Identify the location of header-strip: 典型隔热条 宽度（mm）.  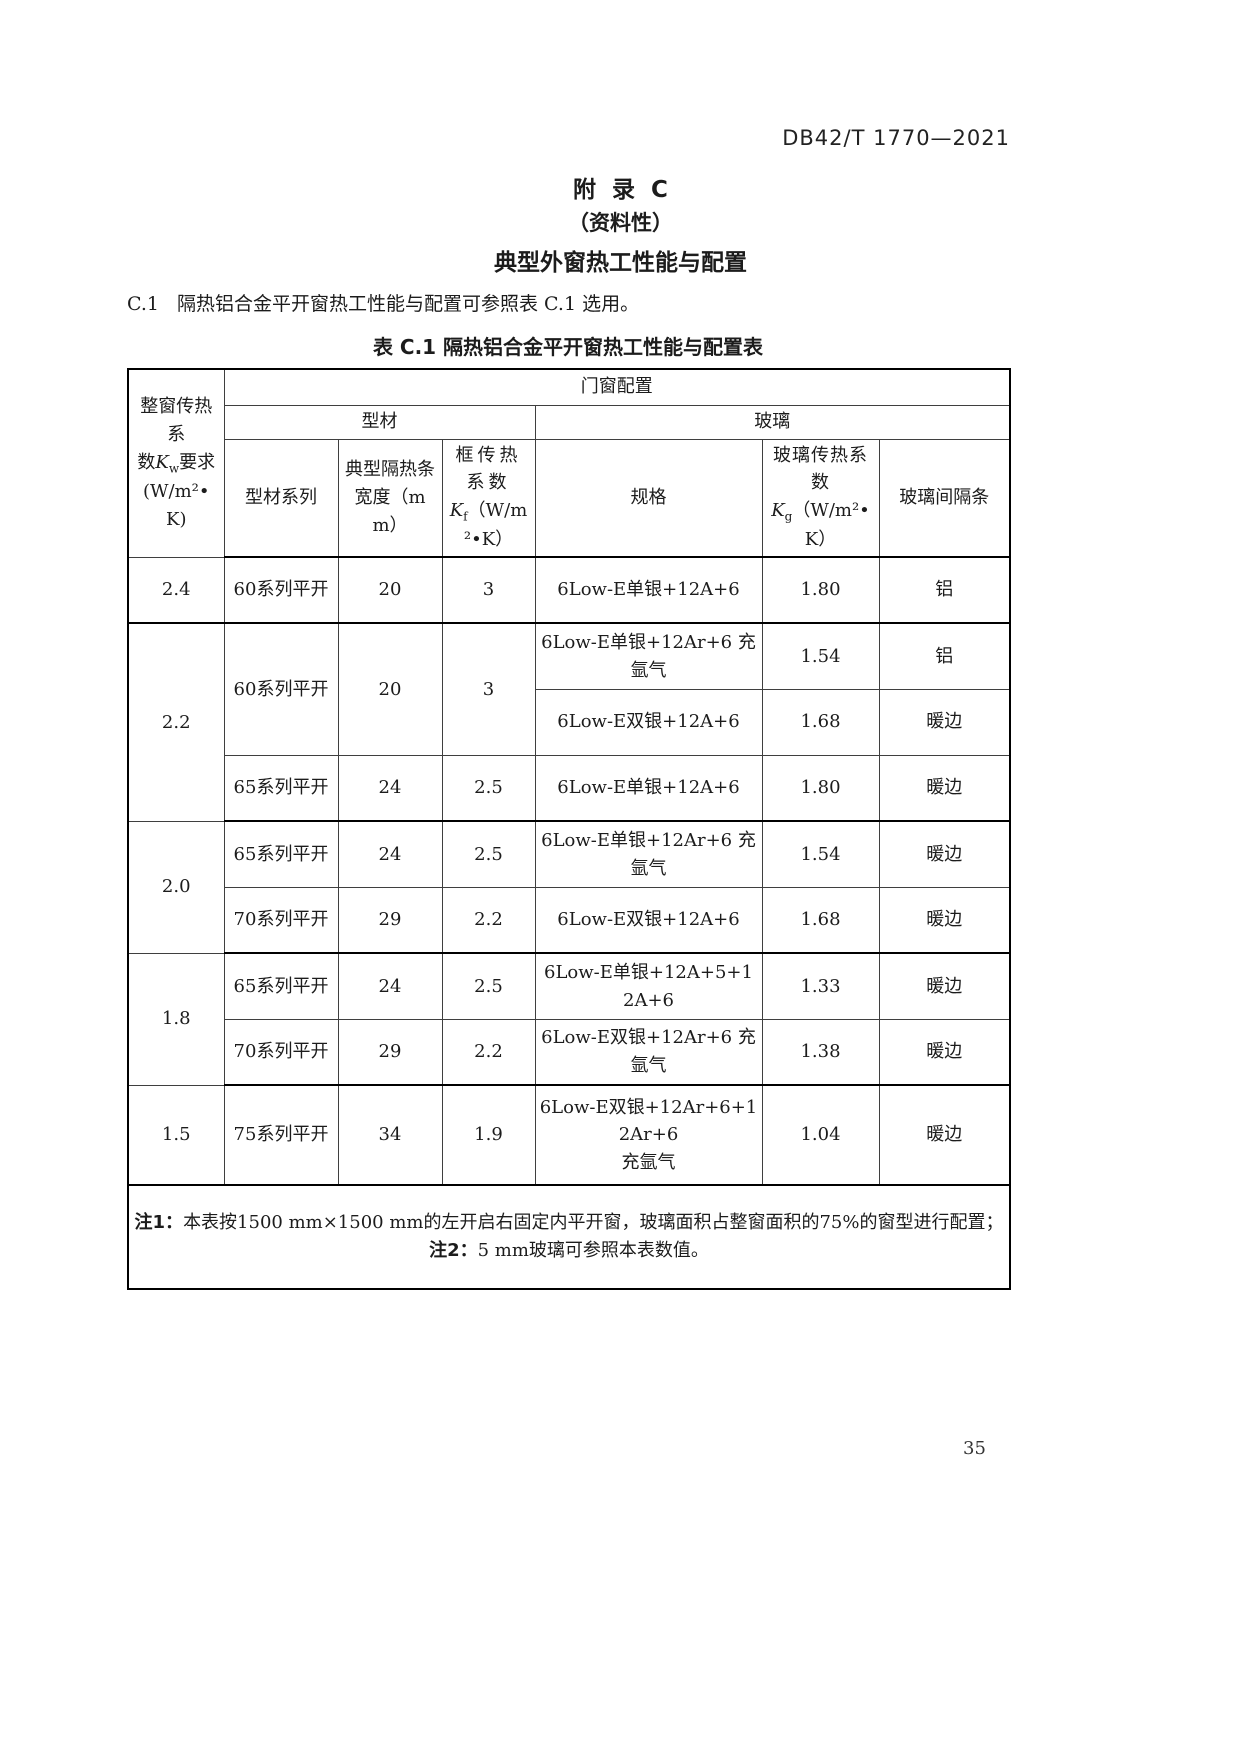
(390, 498).